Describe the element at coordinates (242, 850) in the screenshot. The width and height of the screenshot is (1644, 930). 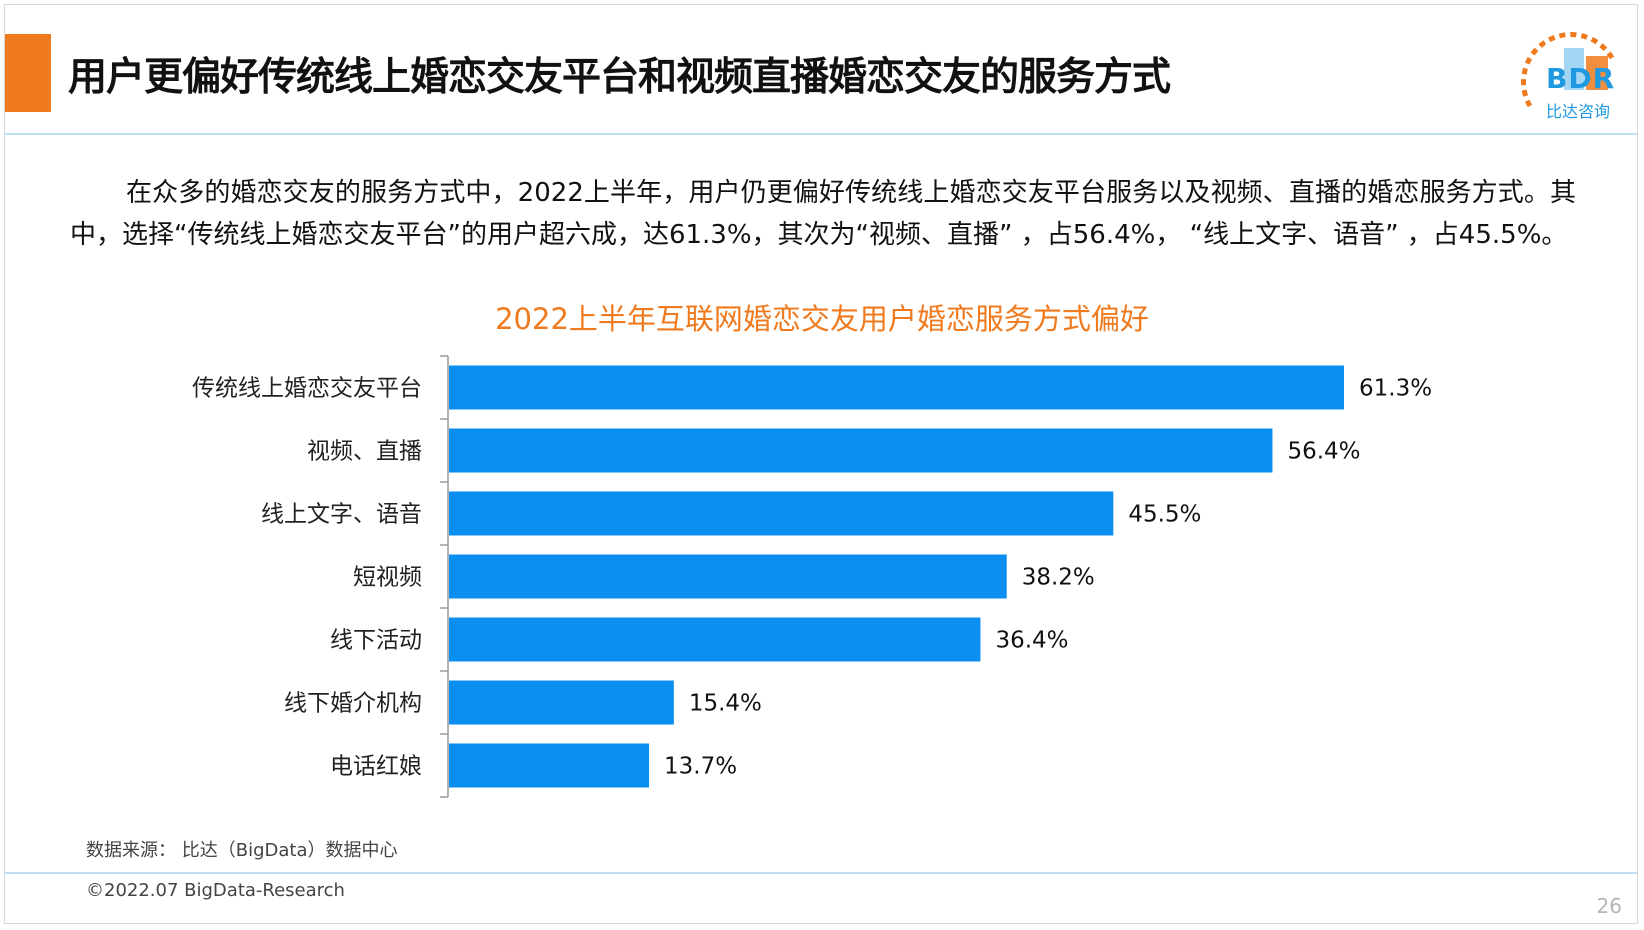
I see `data-source: 数据来源： 比达（BigData）数据中心` at that location.